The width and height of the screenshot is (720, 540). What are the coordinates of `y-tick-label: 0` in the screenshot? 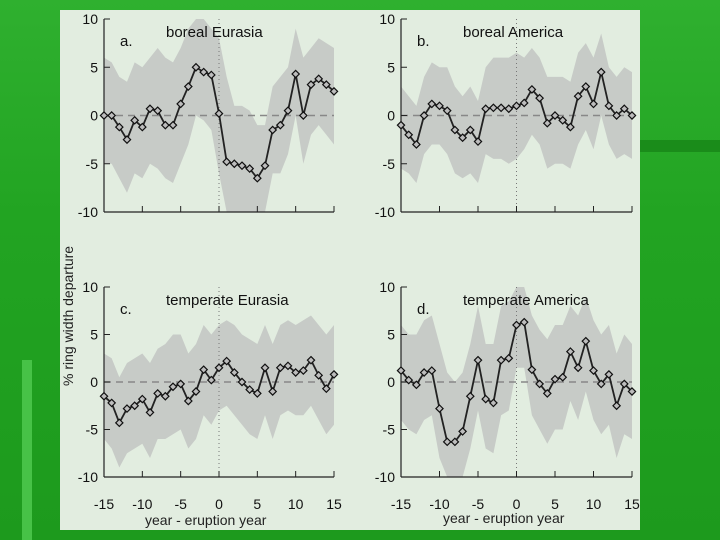 It's located at (391, 382).